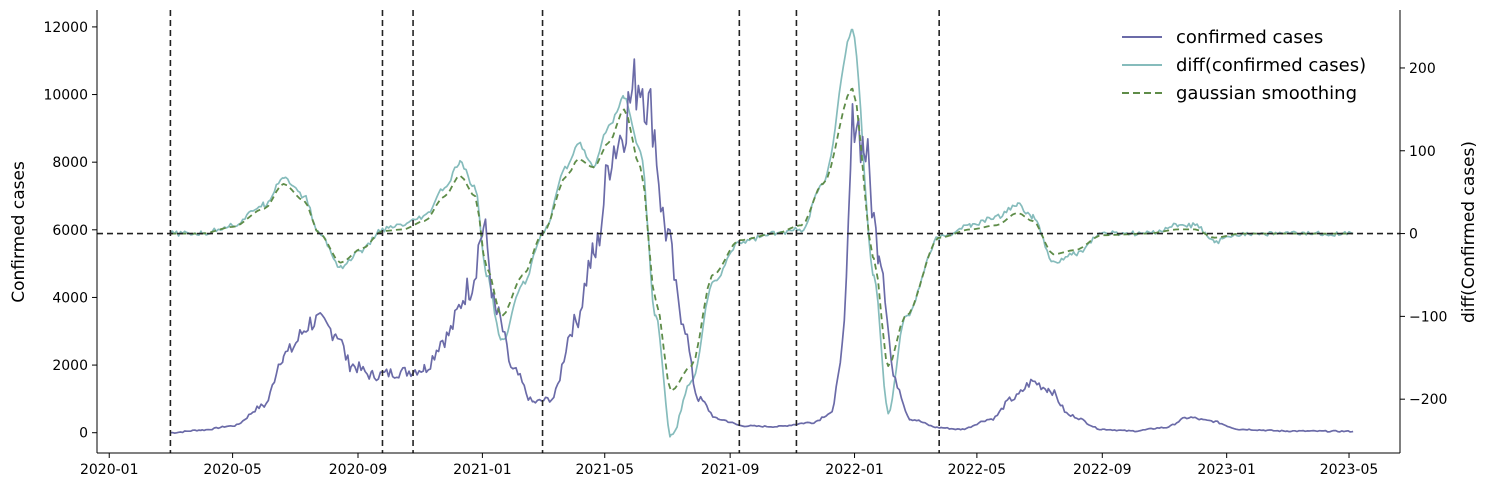  What do you see at coordinates (65, 28) in the screenshot?
I see `y-tick-label-6: 12000` at bounding box center [65, 28].